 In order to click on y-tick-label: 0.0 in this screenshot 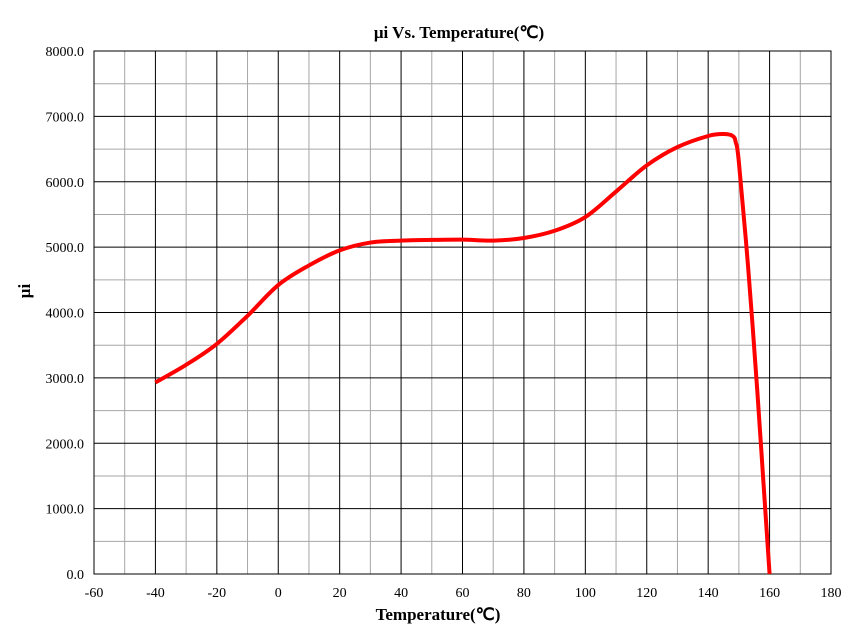, I will do `click(76, 575)`.